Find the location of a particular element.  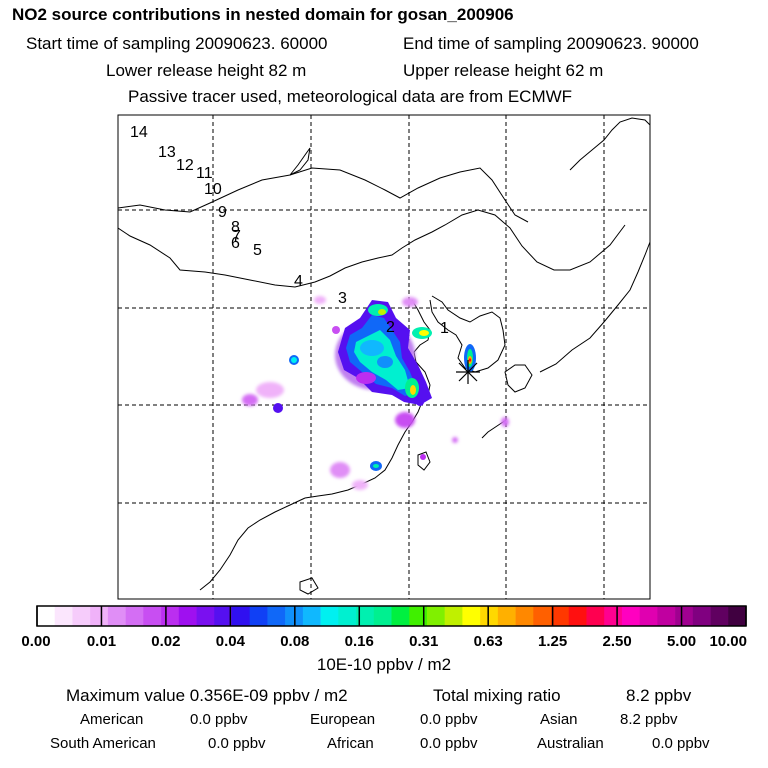

traj-label-13: 13 is located at coordinates (167, 152).